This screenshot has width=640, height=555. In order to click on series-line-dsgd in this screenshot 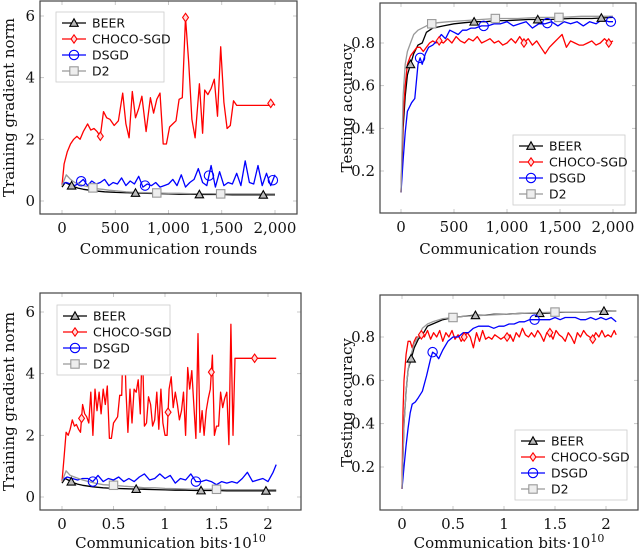, I will do `click(169, 475)`.